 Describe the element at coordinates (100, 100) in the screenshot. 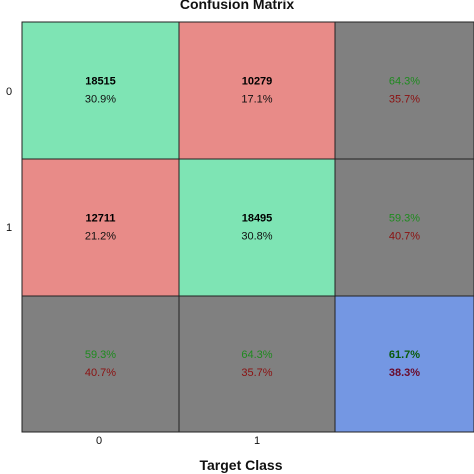

I see `cell-percent-0-0: 30.9%` at that location.